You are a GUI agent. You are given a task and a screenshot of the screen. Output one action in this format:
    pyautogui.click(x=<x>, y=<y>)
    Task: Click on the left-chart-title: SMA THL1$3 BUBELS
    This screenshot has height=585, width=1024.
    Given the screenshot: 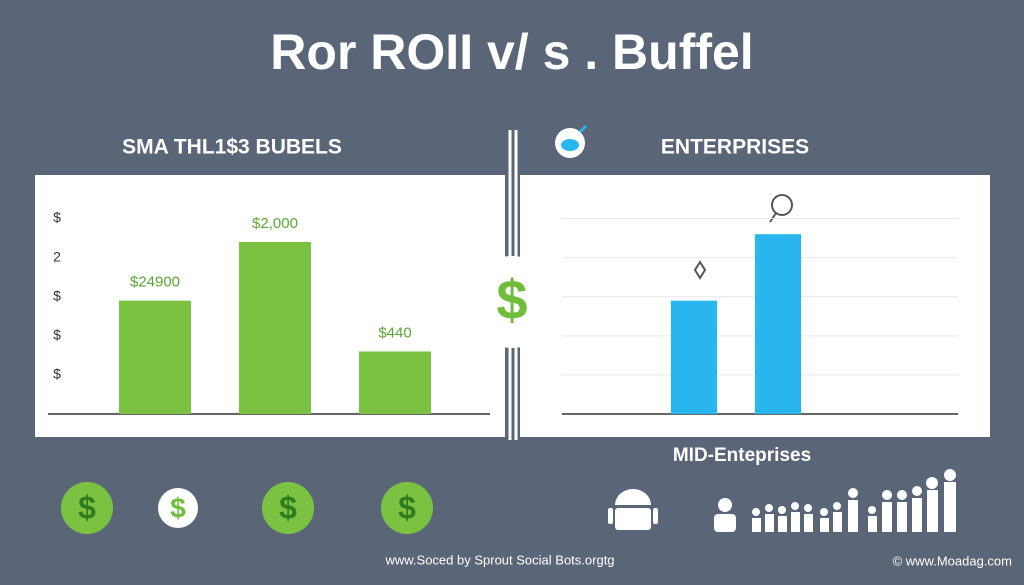 What is the action you would take?
    pyautogui.click(x=232, y=147)
    